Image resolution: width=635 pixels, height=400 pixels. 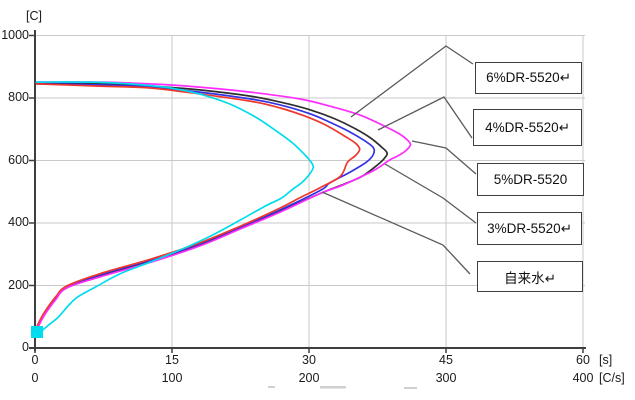 I want to click on y-tick-label: 400, so click(x=18, y=222).